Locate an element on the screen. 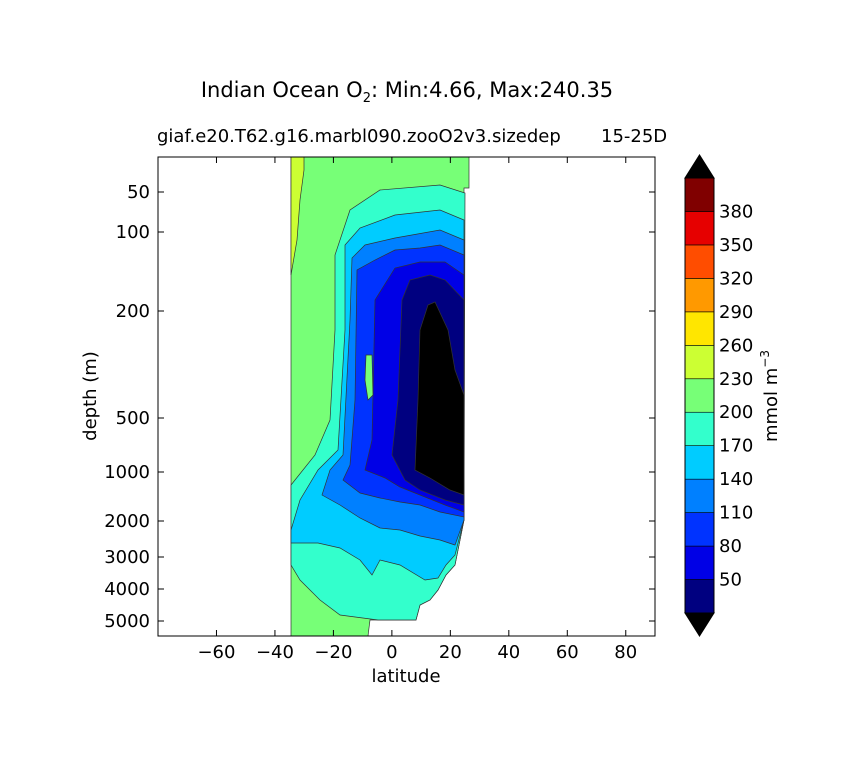 Image resolution: width=863 pixels, height=766 pixels. x-tick-label: 80 is located at coordinates (625, 652).